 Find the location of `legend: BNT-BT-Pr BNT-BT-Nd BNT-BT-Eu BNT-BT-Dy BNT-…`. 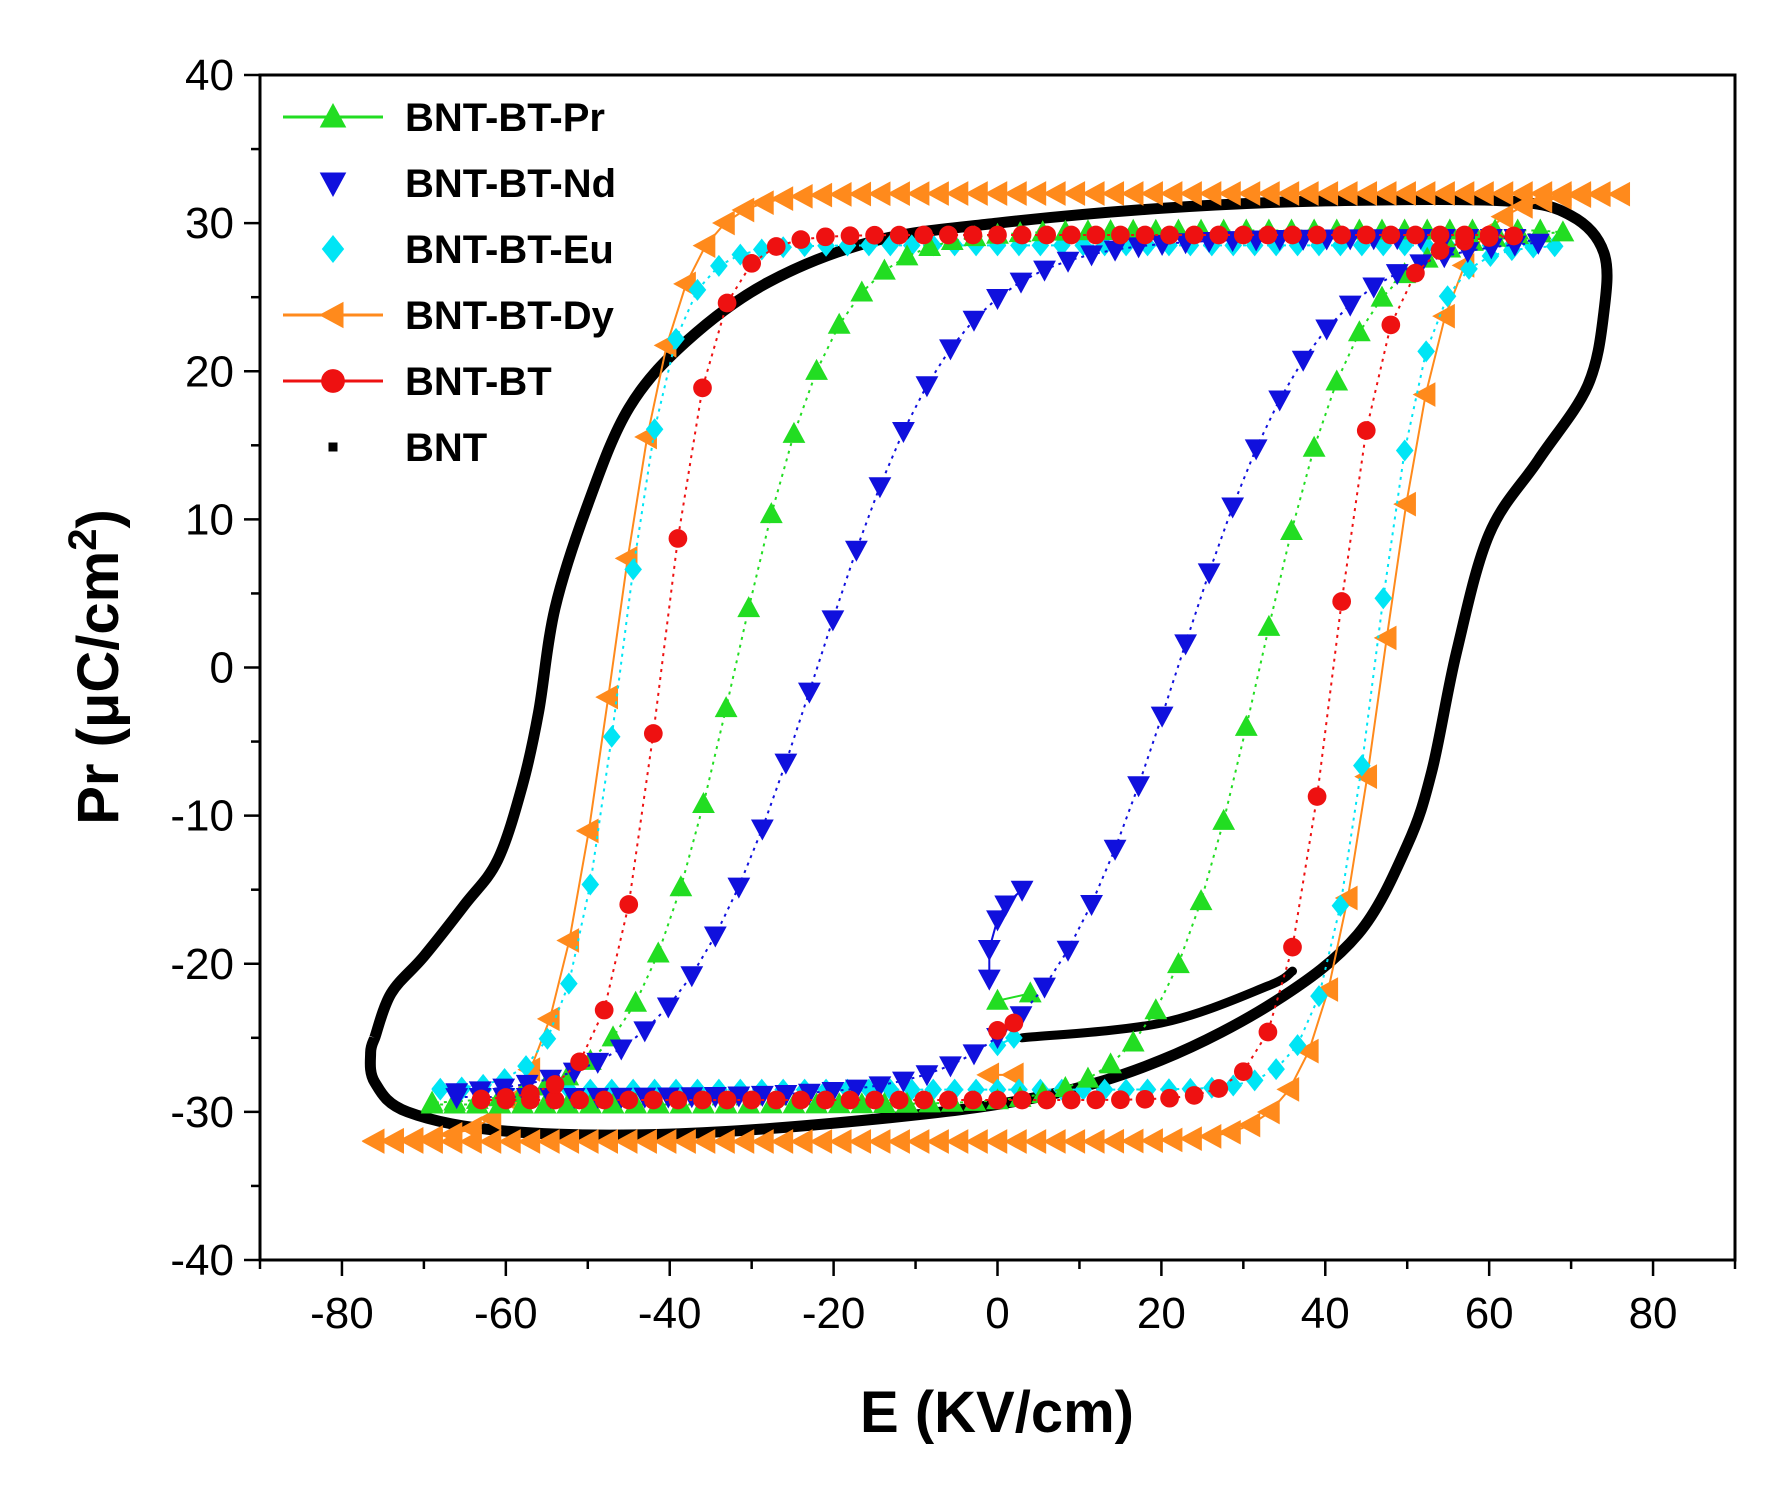

legend: BNT-BT-Pr BNT-BT-Nd BNT-BT-Eu BNT-BT-Dy BNT-… is located at coordinates (449, 283).